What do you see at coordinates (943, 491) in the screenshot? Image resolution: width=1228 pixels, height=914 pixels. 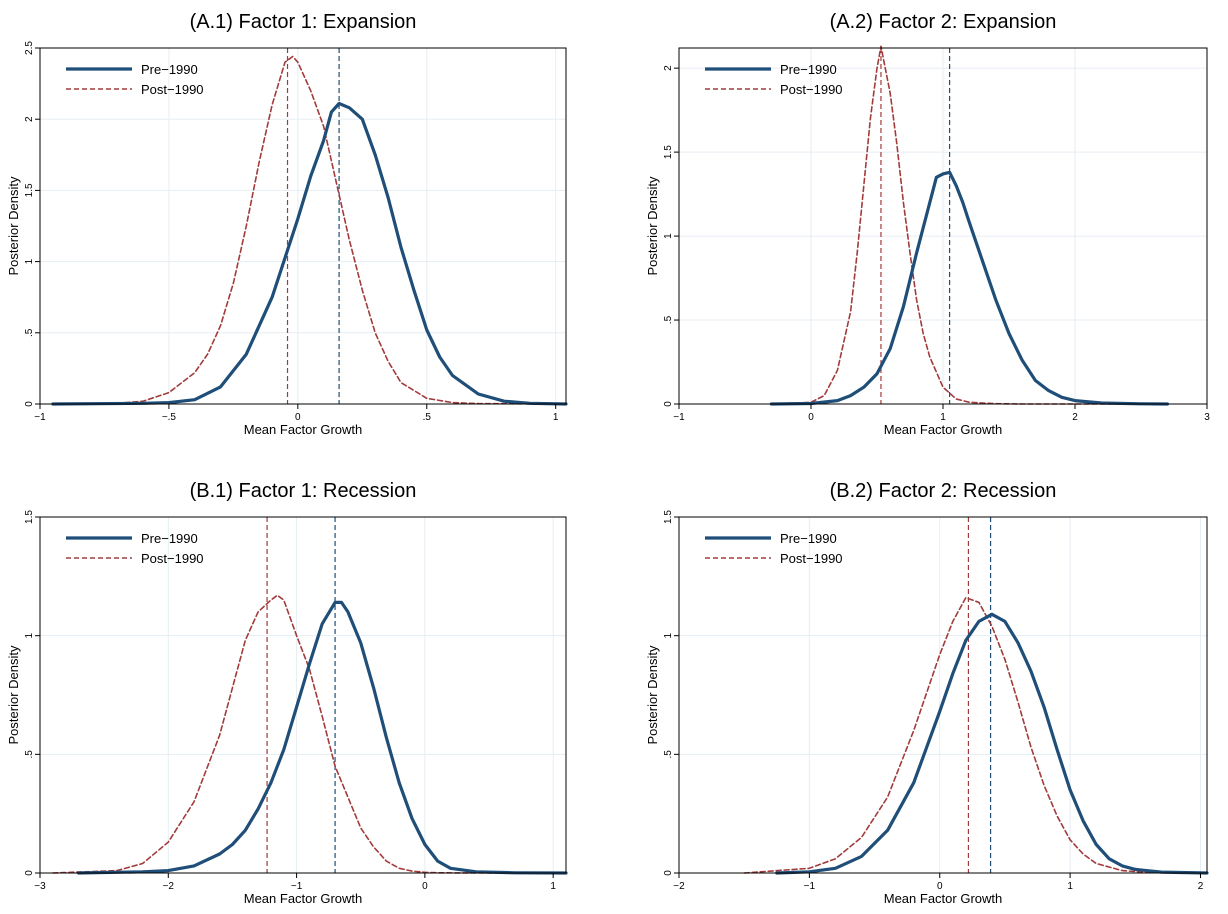 I see `chart-title: (B.2) Factor 2: Recession` at bounding box center [943, 491].